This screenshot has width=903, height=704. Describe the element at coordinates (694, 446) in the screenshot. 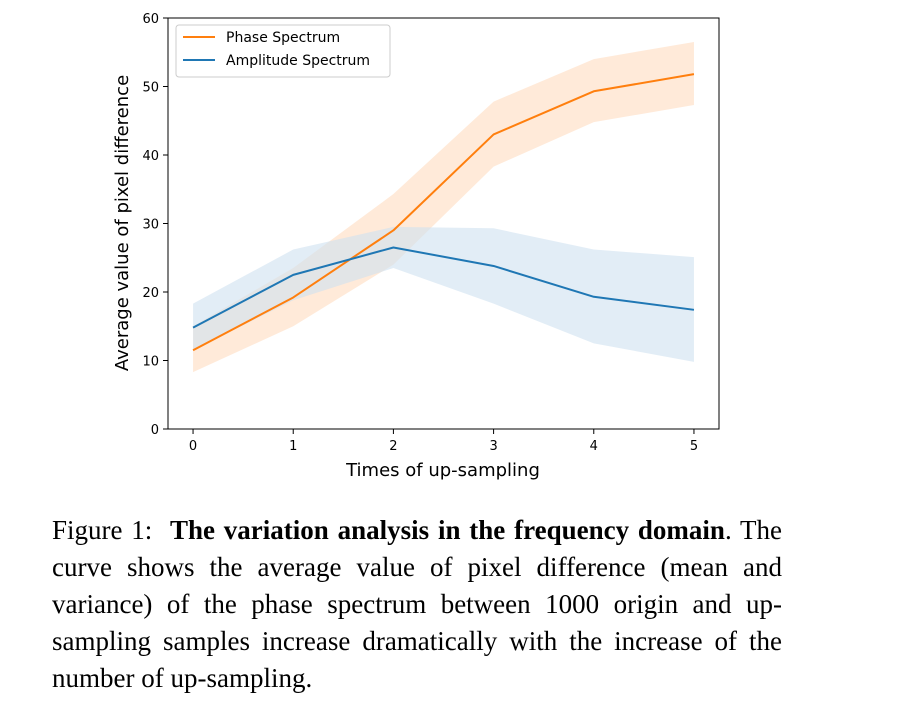

I see `x-tick-label: 5` at that location.